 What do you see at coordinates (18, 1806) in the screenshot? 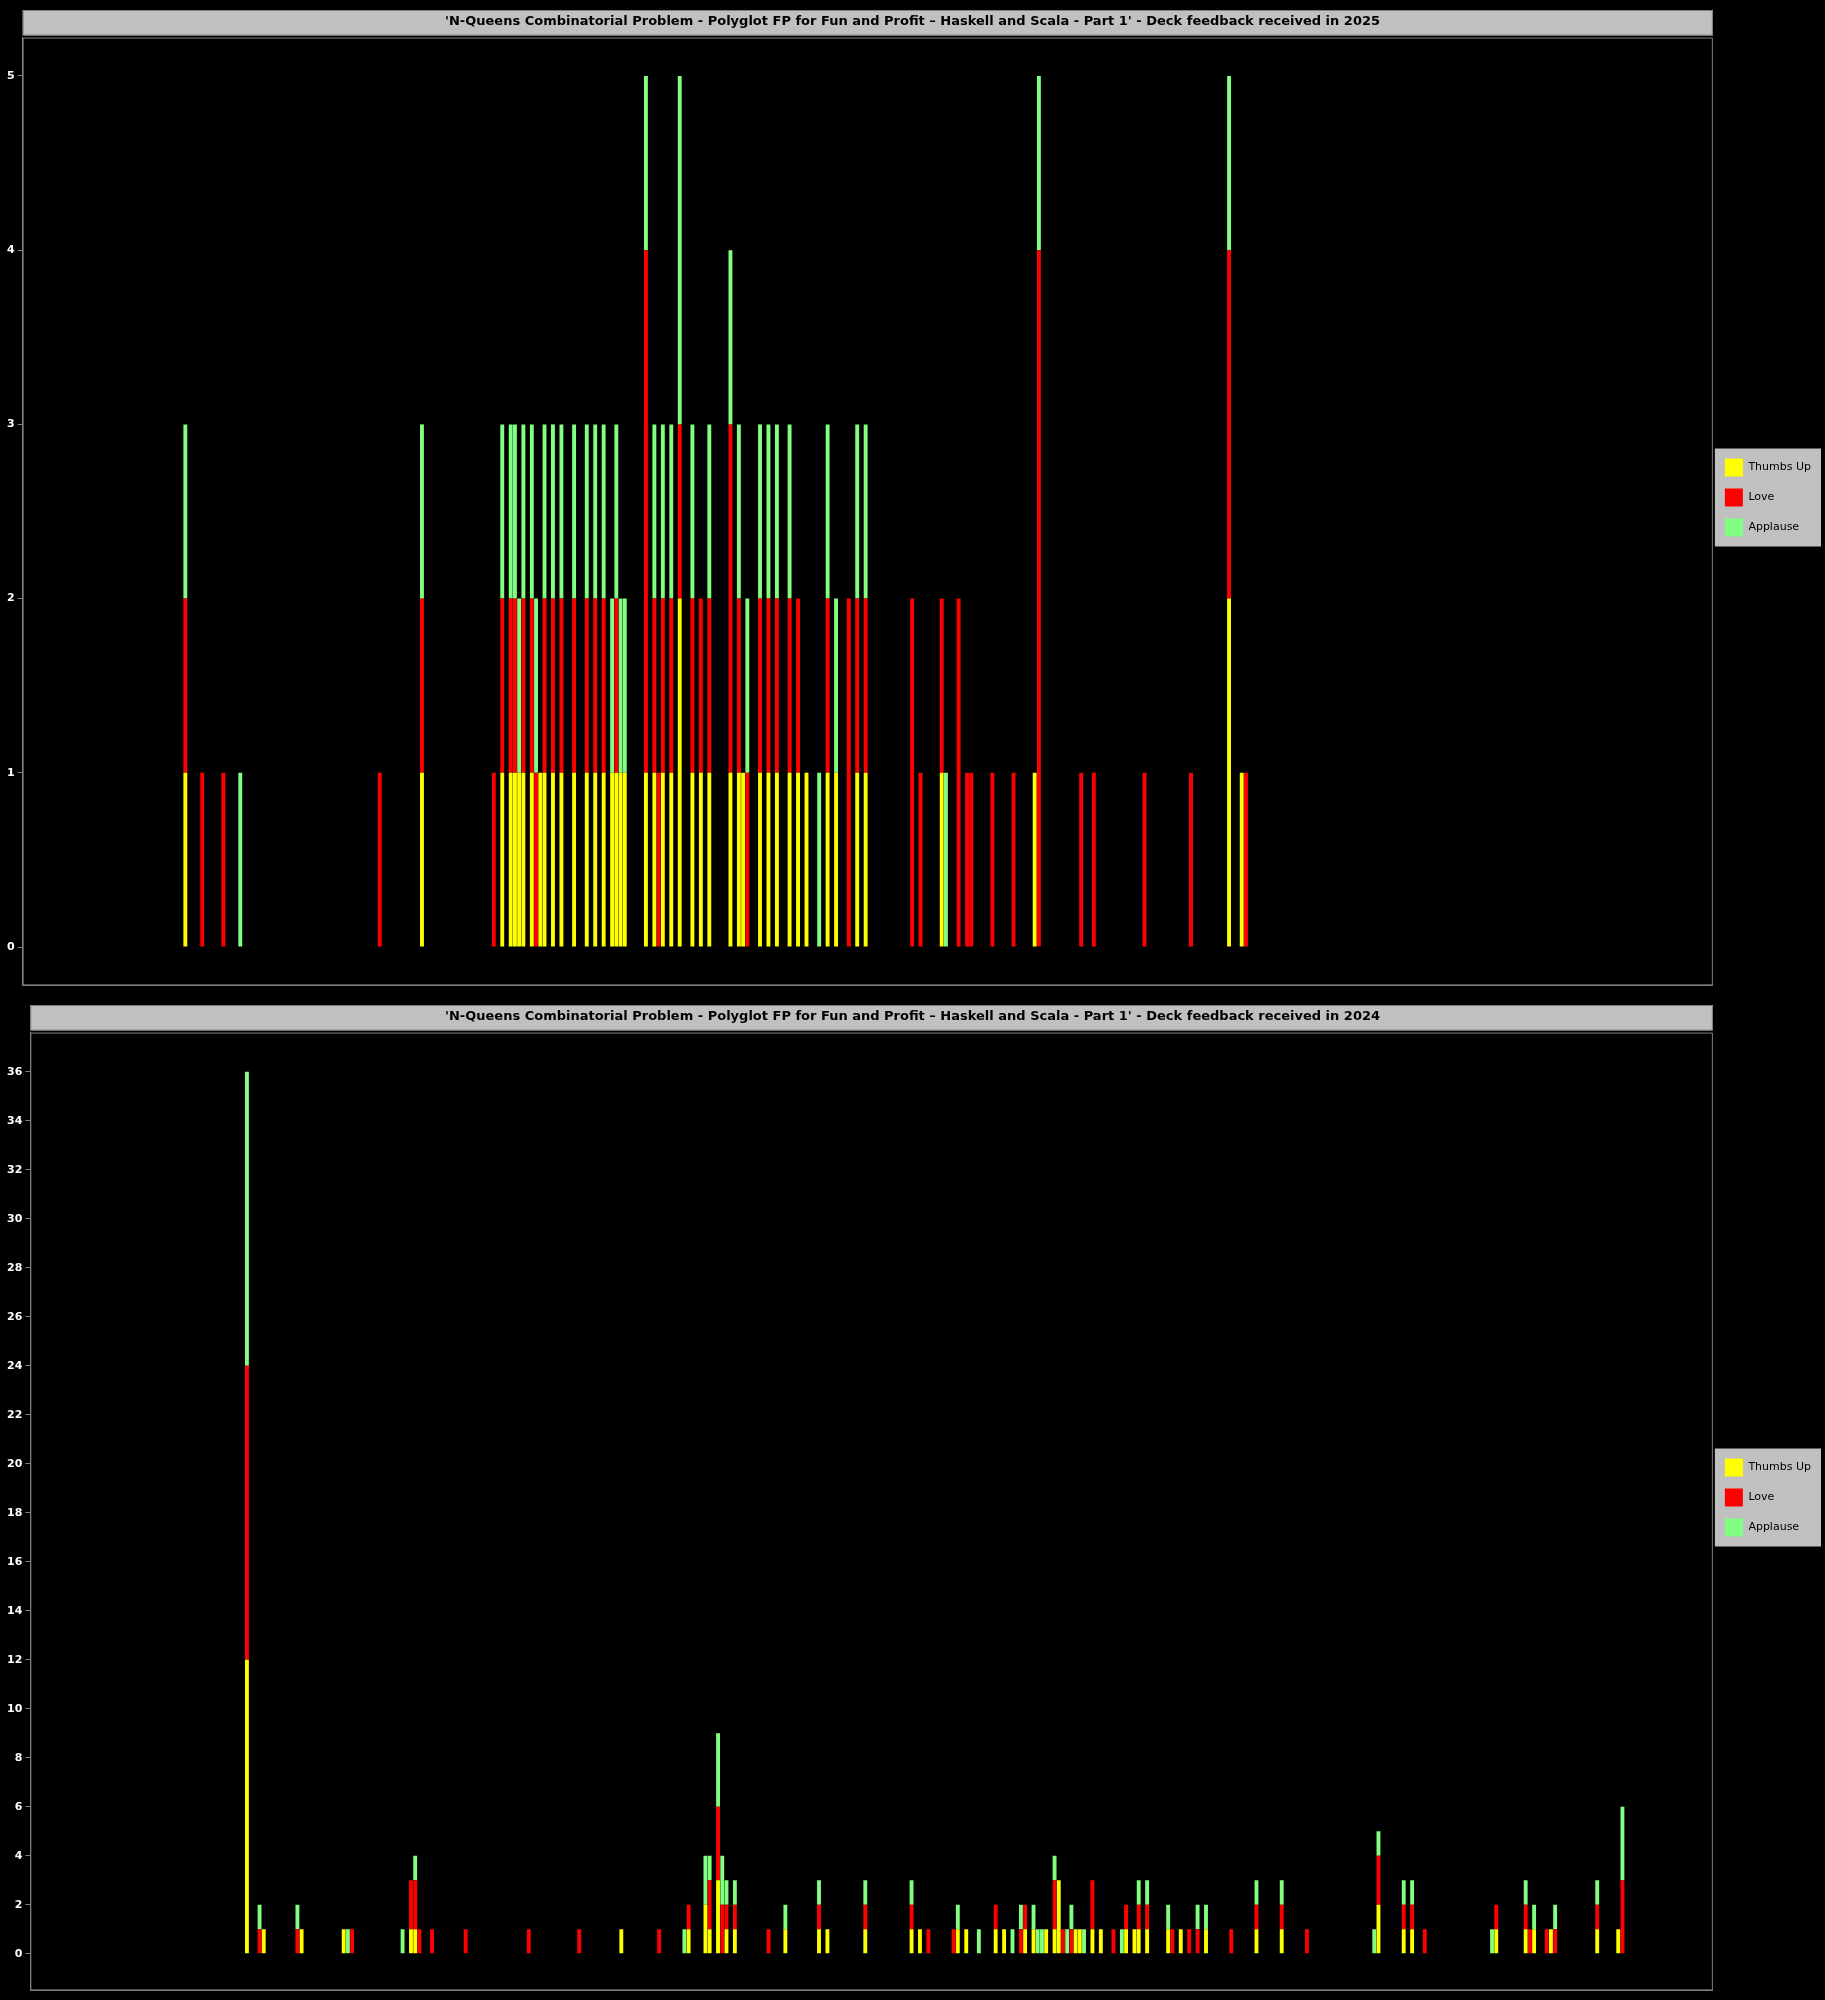
I see `y-tick-label: 6` at bounding box center [18, 1806].